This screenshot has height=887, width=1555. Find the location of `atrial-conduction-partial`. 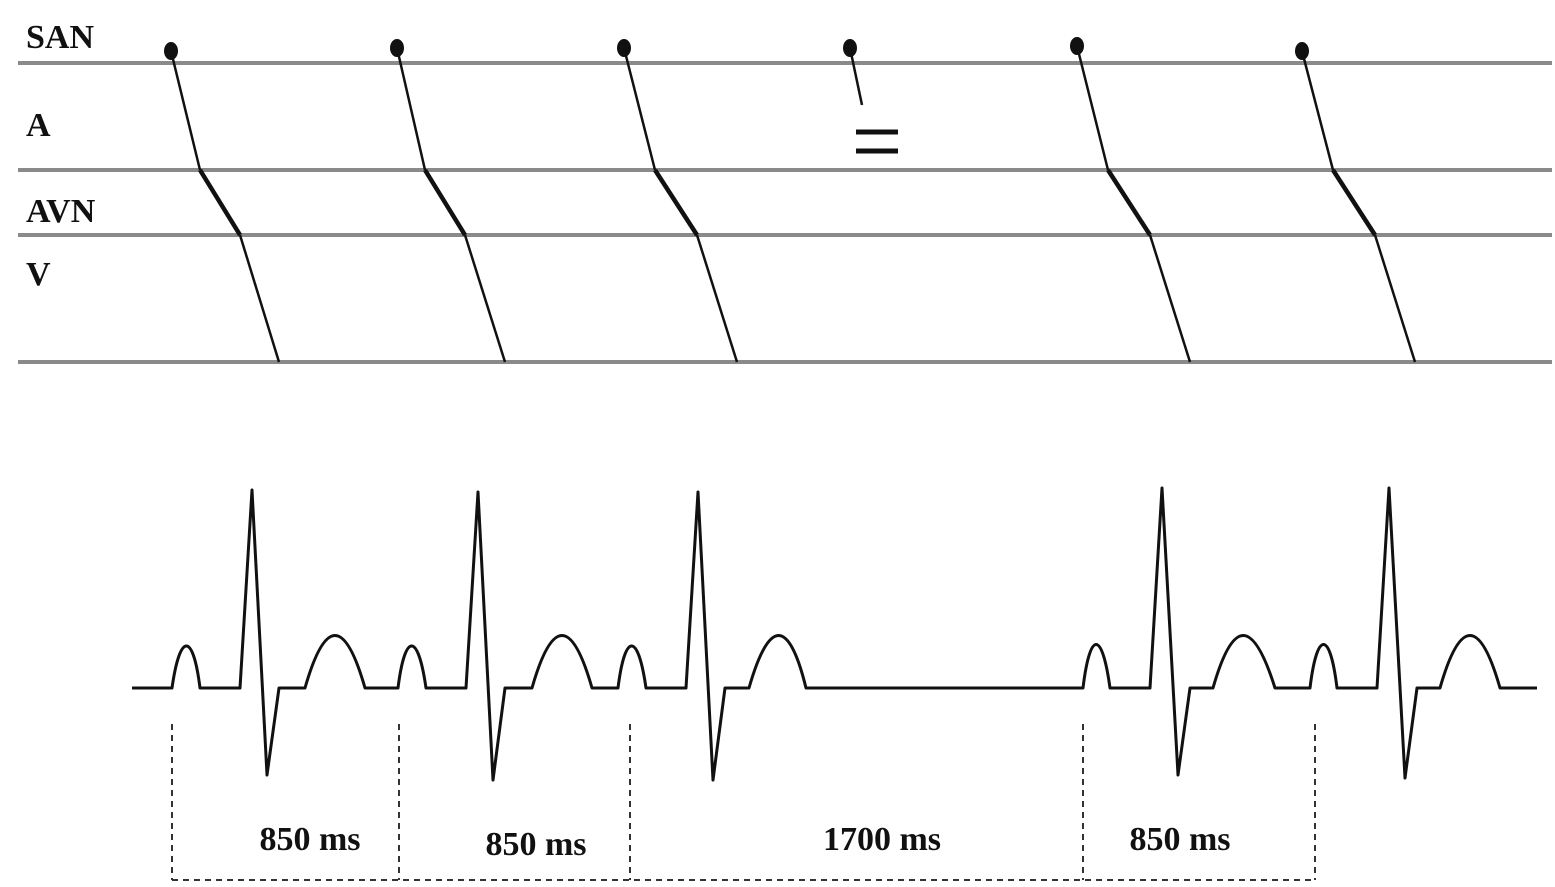

atrial-conduction-partial is located at coordinates (856, 76).